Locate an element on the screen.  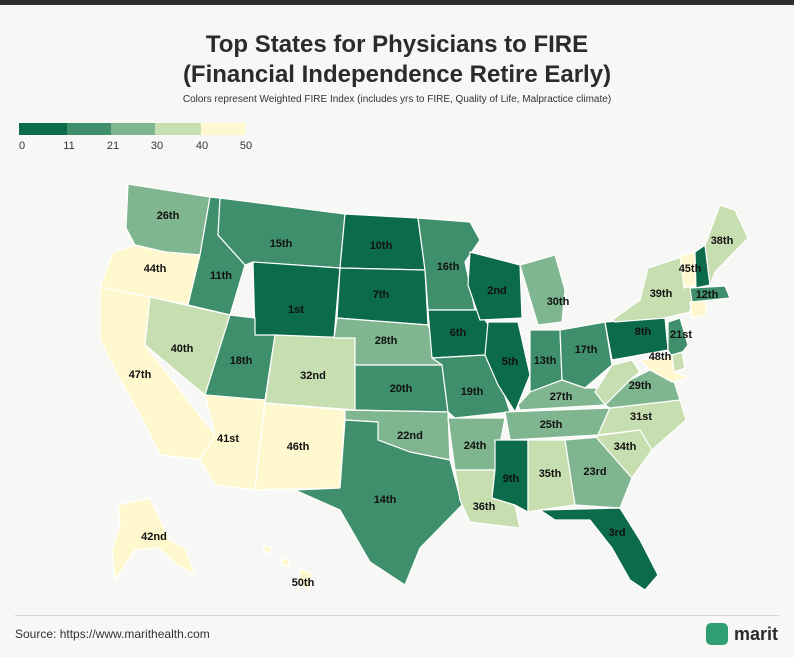
state-HI is located at coordinates (287, 567).